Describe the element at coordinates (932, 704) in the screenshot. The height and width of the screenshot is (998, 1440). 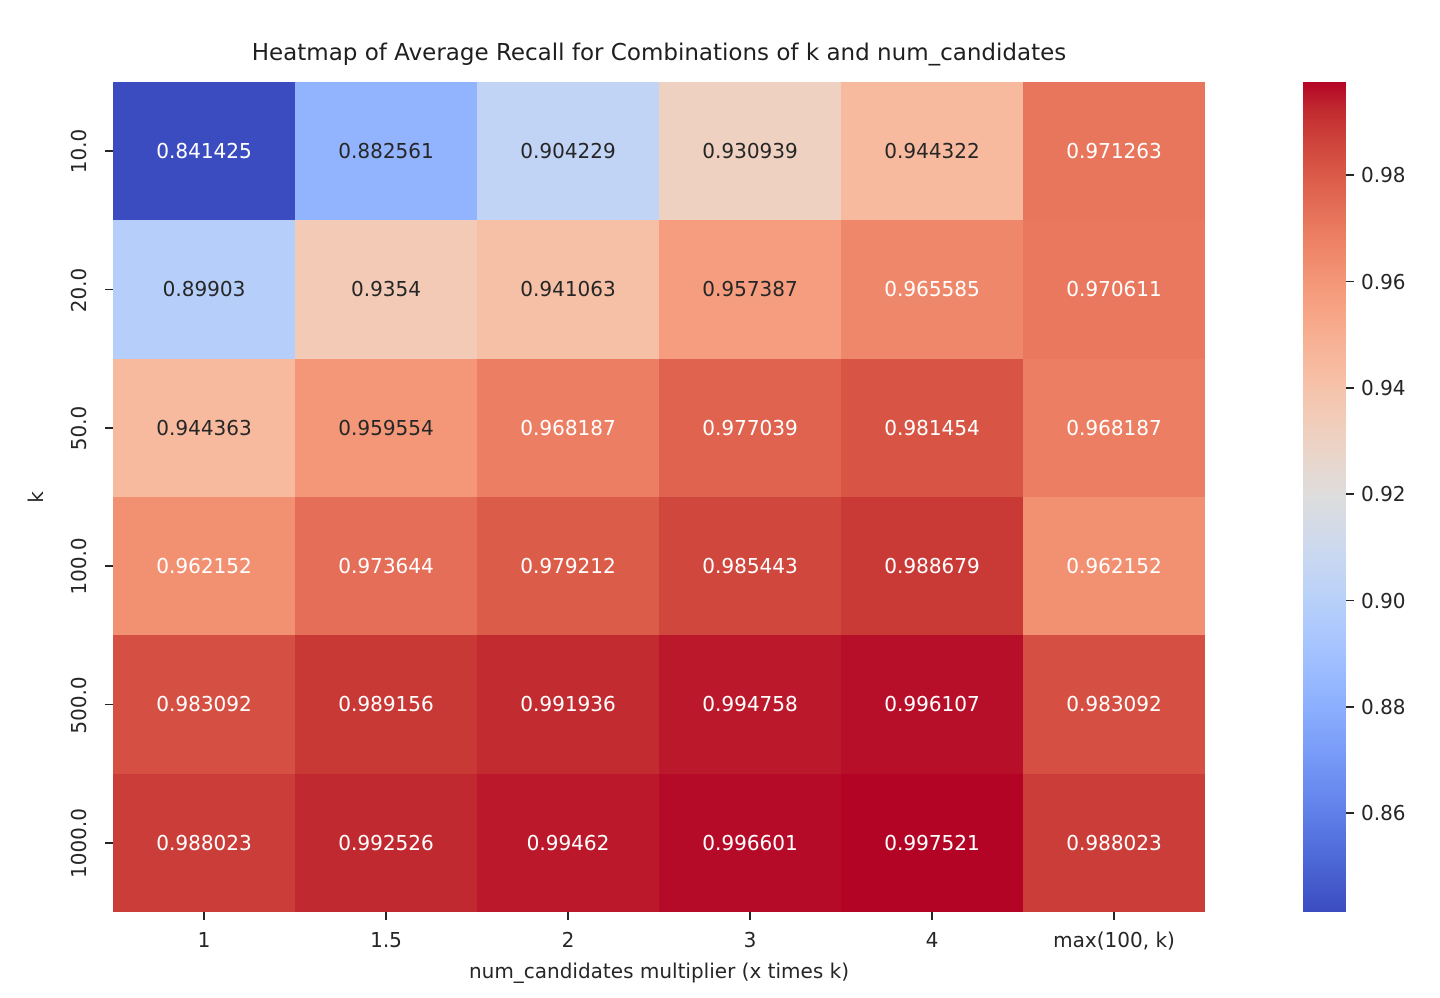
I see `heatmap-cell: 0.996107` at that location.